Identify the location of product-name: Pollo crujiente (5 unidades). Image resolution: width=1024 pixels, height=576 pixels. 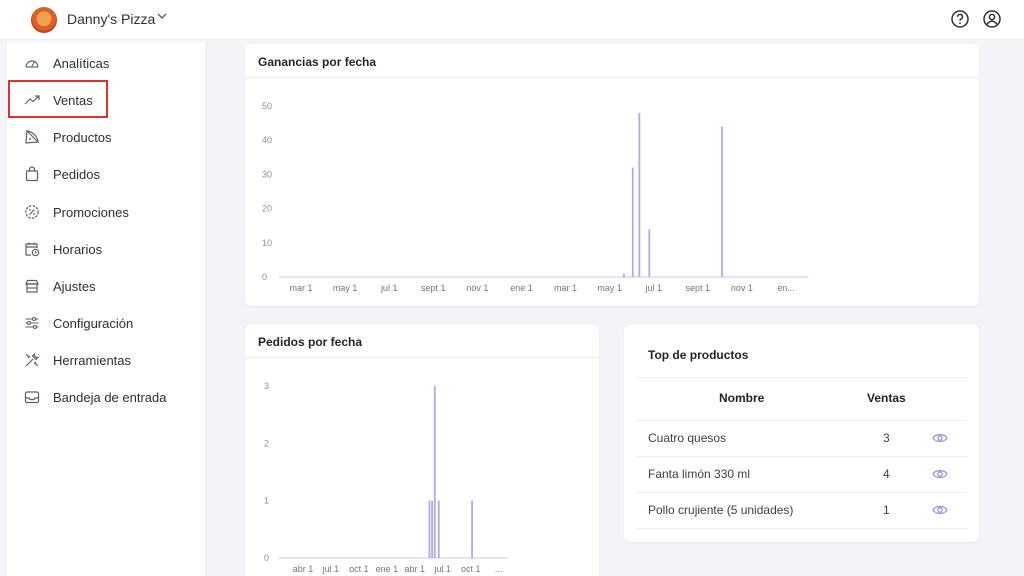
(721, 510).